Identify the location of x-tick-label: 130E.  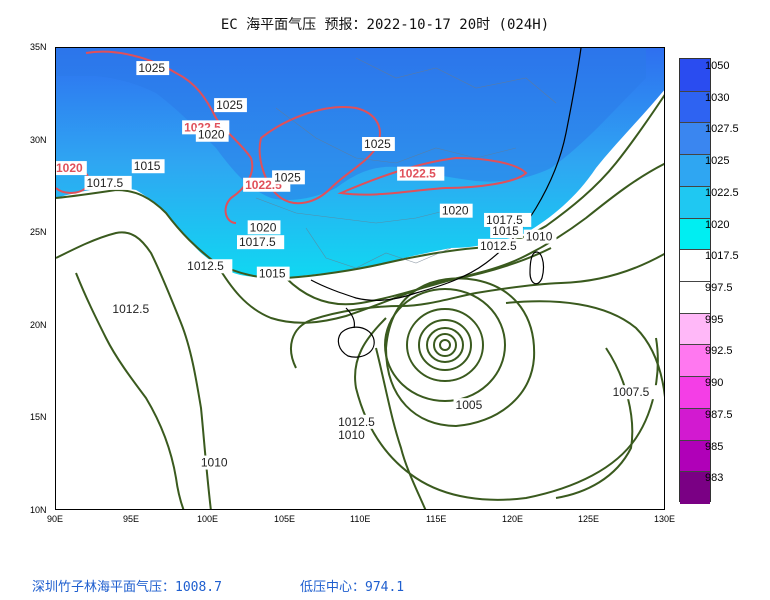
(665, 519).